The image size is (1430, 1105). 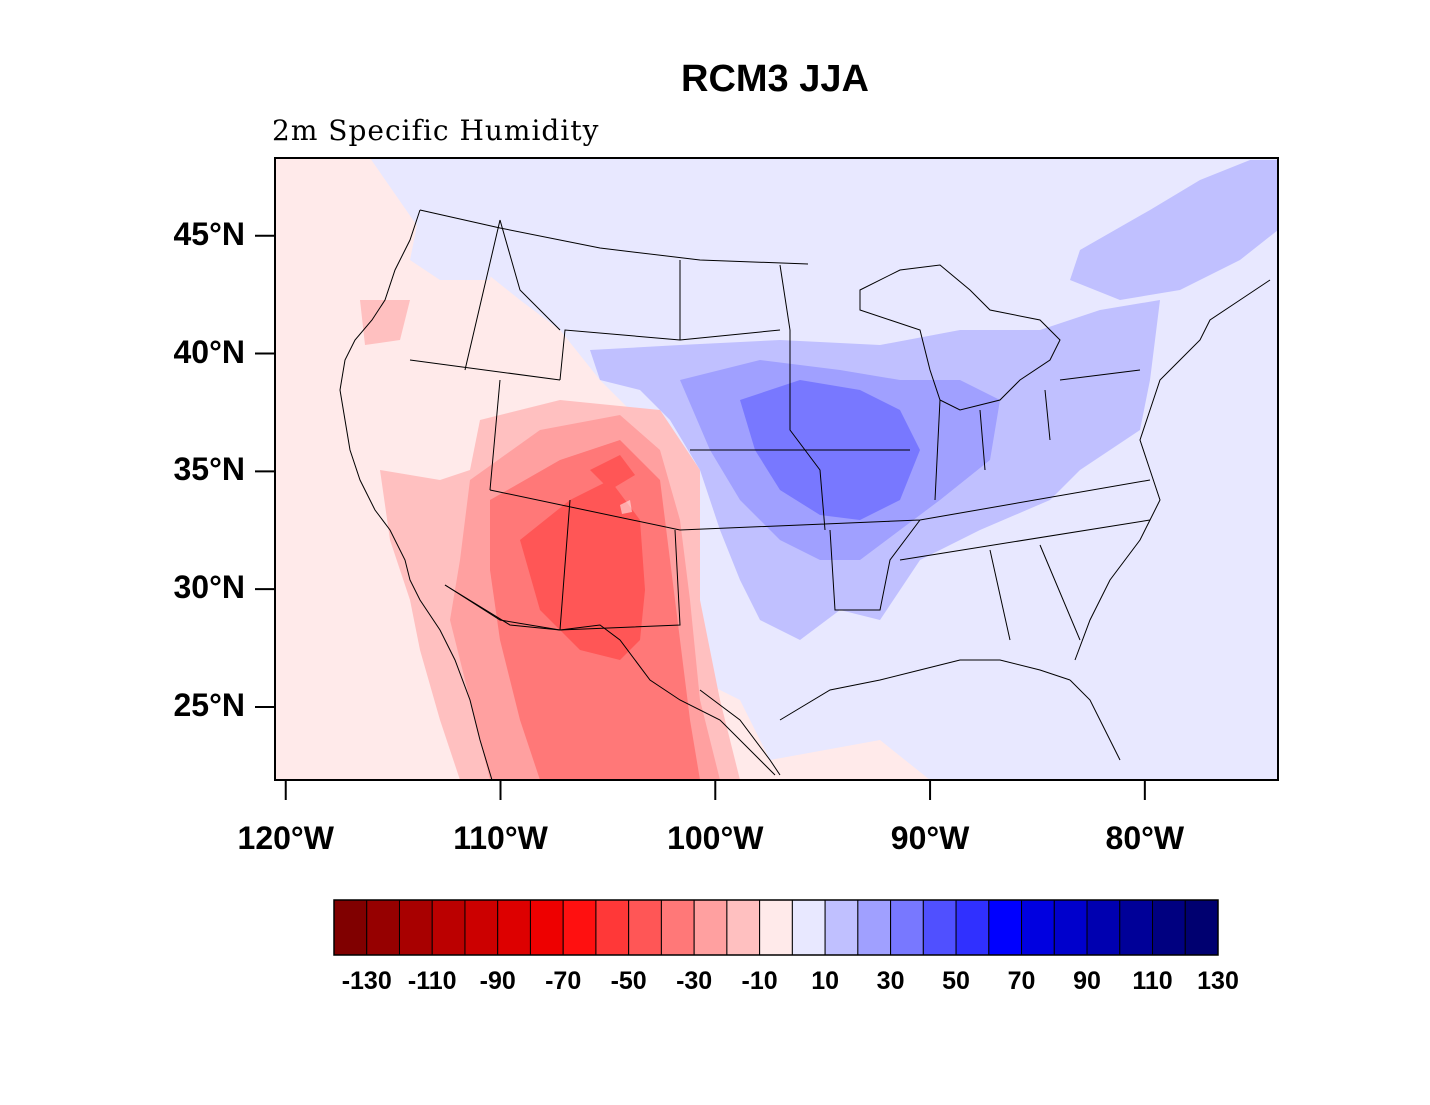 I want to click on colorbar-tick-label: 70, so click(x=1021, y=981).